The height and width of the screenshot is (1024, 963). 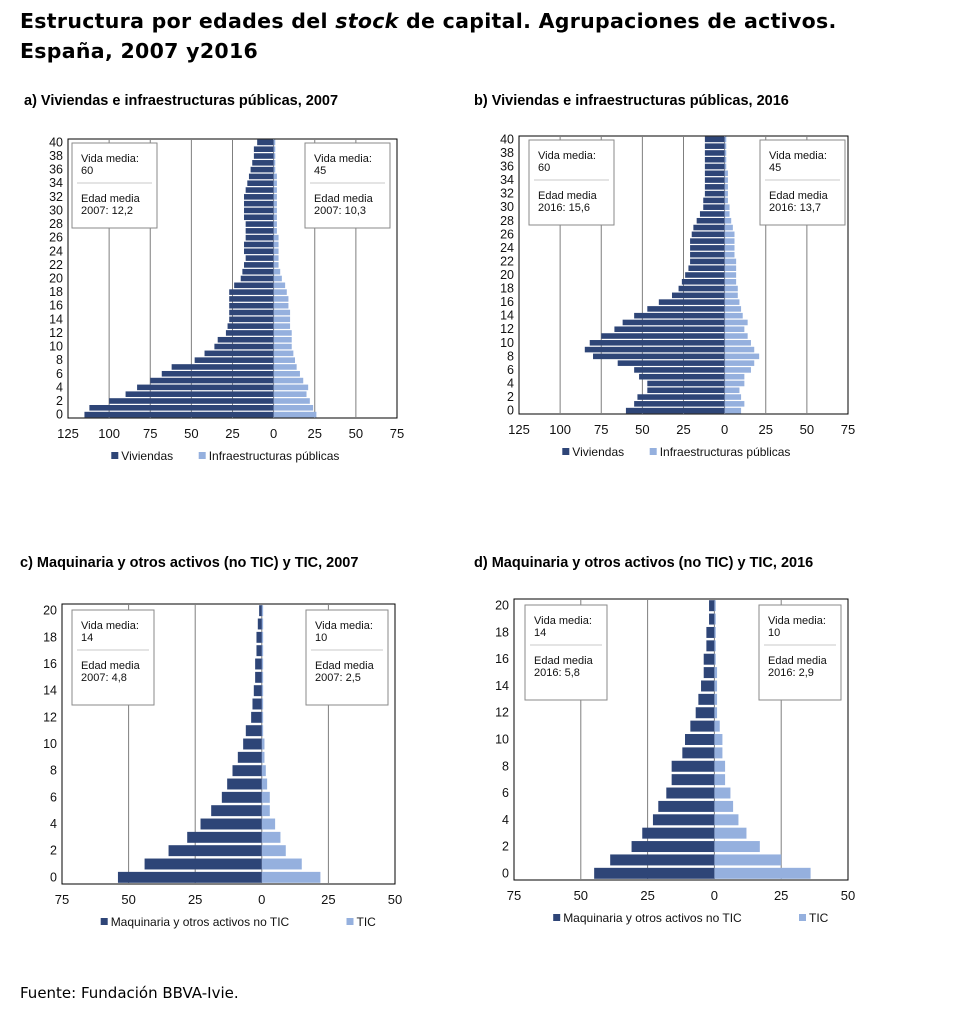 I want to click on age-label: Edad media, so click(x=568, y=196).